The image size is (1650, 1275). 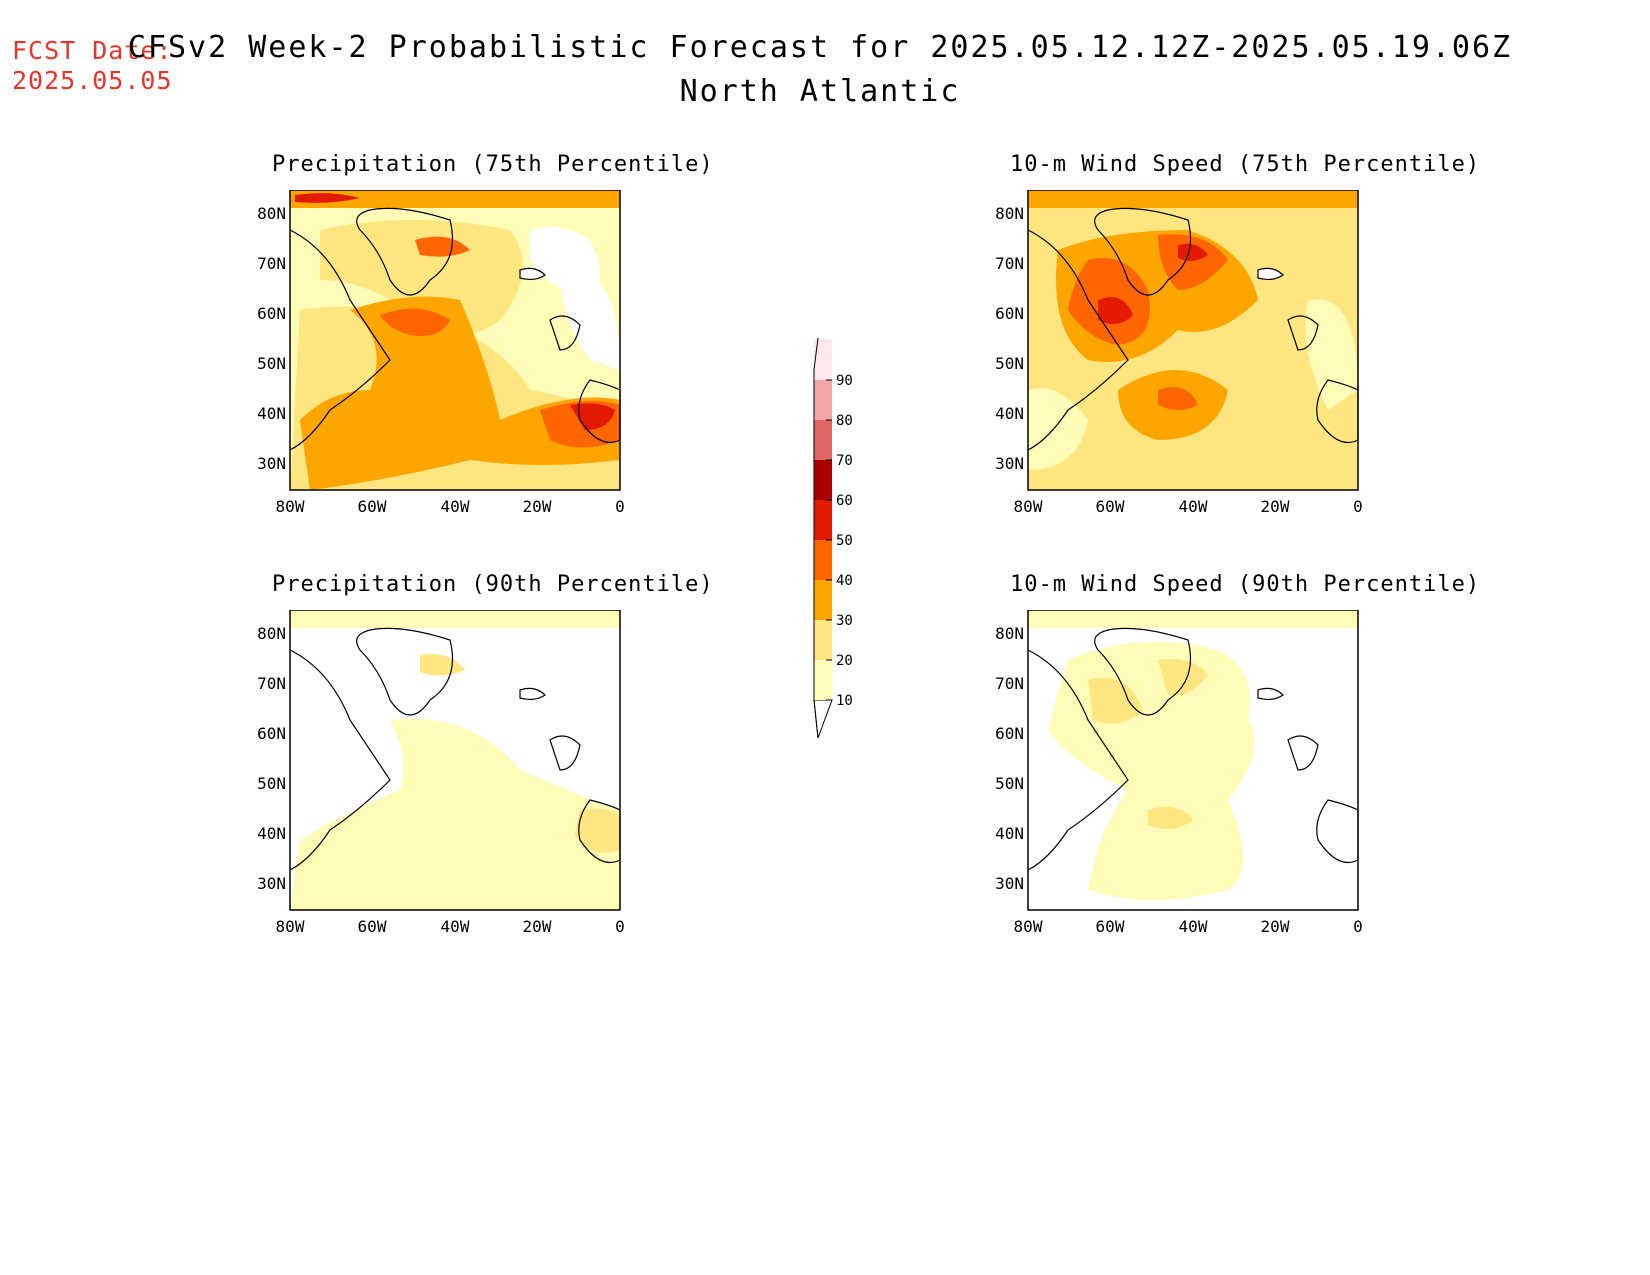 I want to click on colorbar-upper-extension, so click(x=823, y=339).